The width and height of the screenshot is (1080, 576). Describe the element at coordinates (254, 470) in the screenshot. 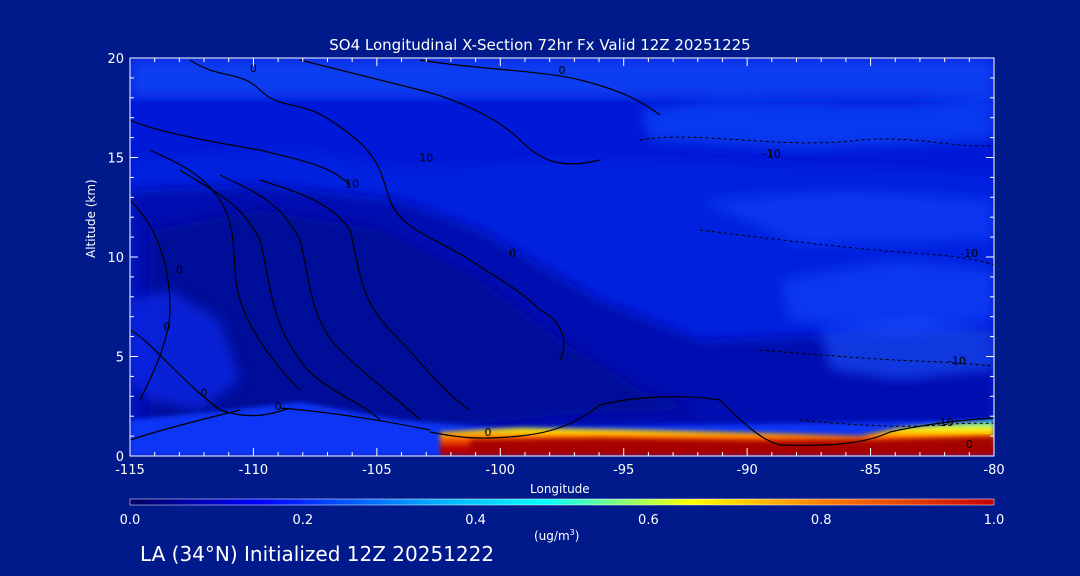

I see `x-tick-label: -110` at that location.